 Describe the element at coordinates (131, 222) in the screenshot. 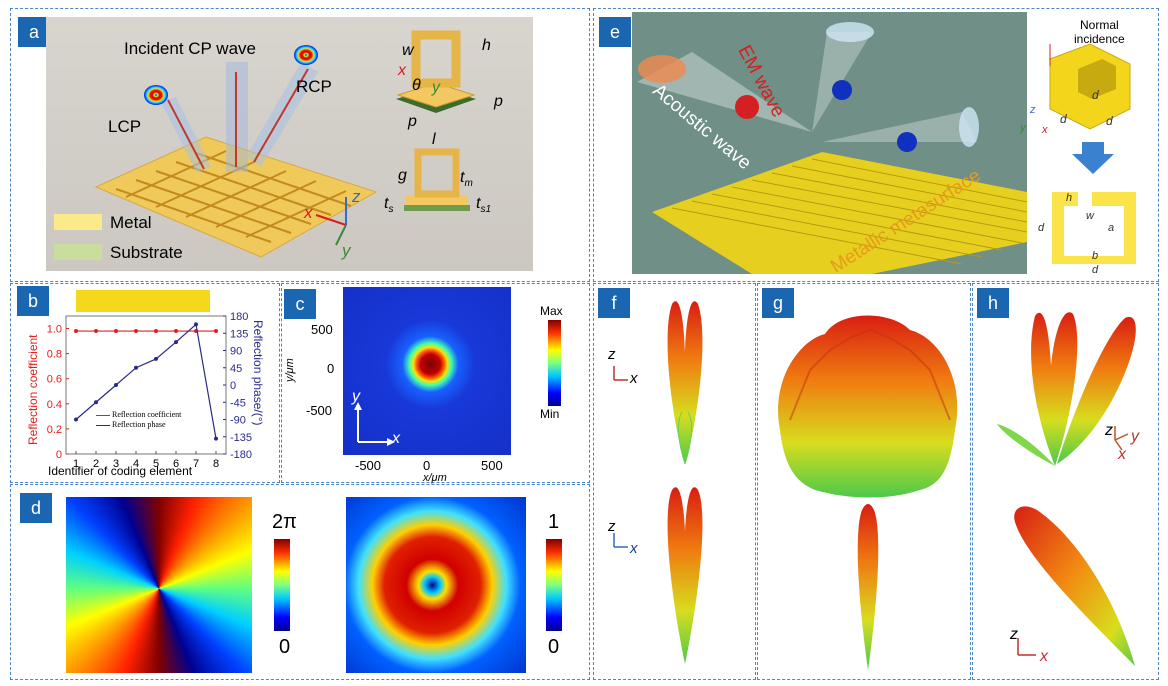

I see `legend-metal: Metal` at that location.